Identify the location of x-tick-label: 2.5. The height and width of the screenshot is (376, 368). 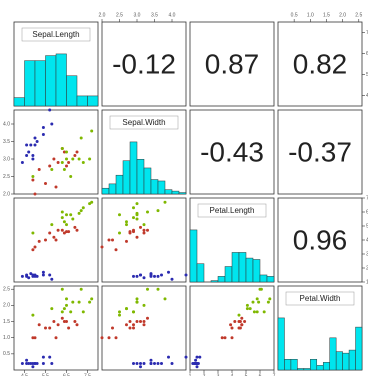
(358, 15).